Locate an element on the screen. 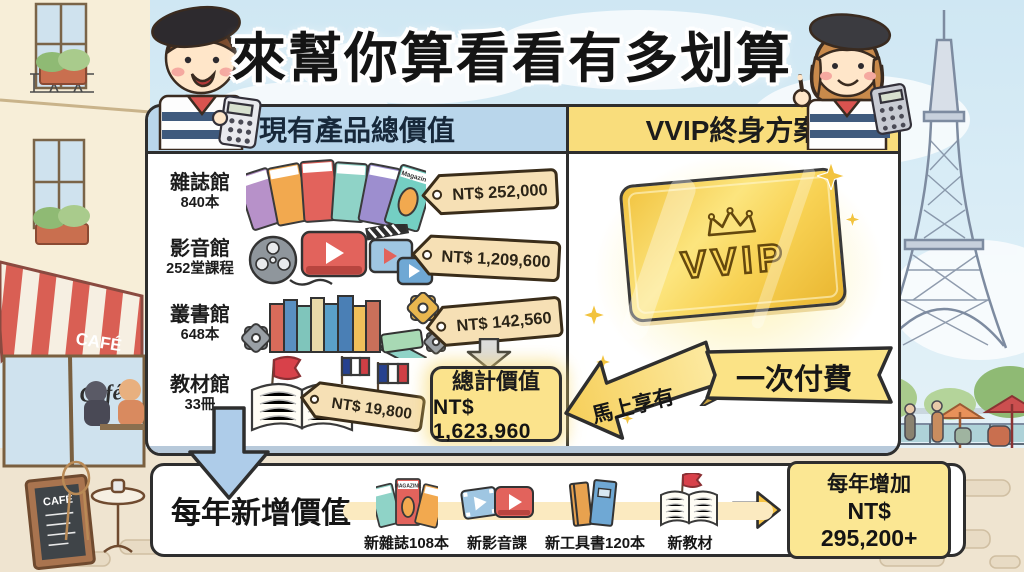  umbrella-icons is located at coordinates (979, 421).